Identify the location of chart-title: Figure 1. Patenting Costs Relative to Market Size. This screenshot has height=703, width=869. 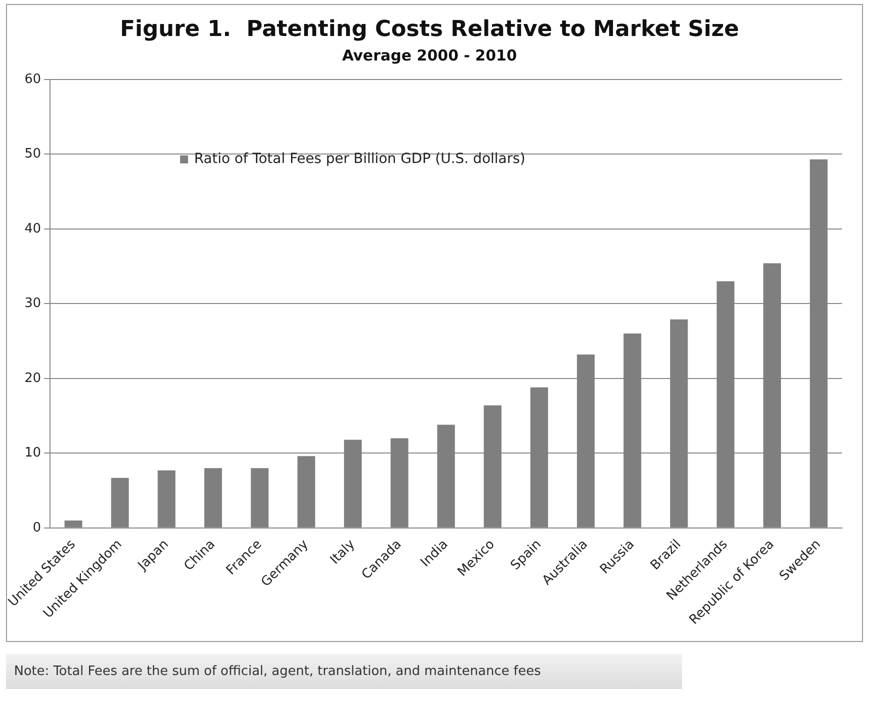
(429, 29).